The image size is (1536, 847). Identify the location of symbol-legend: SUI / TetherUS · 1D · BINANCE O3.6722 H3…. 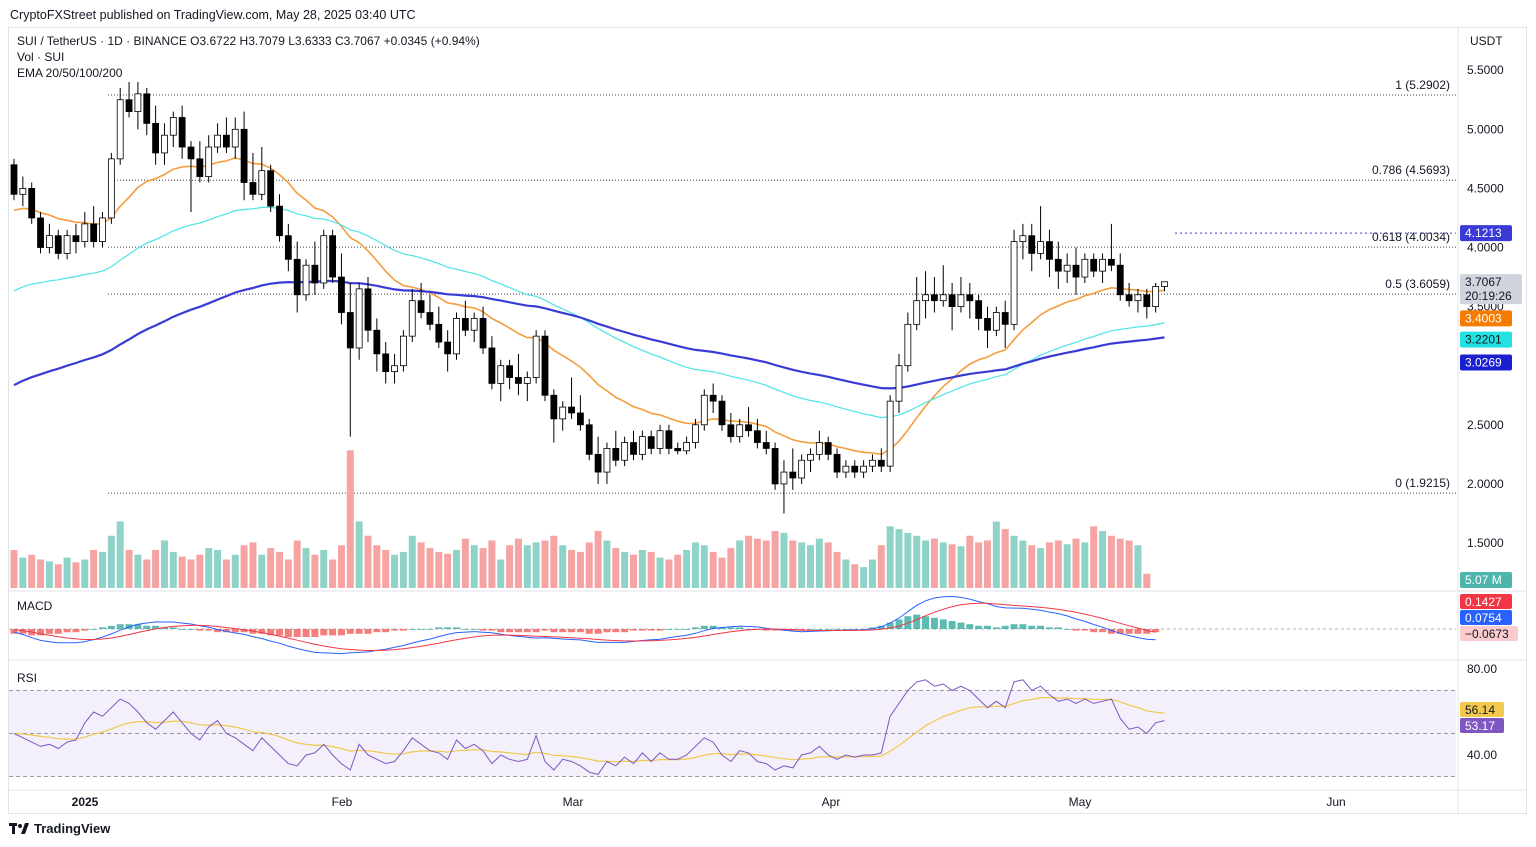
(248, 41).